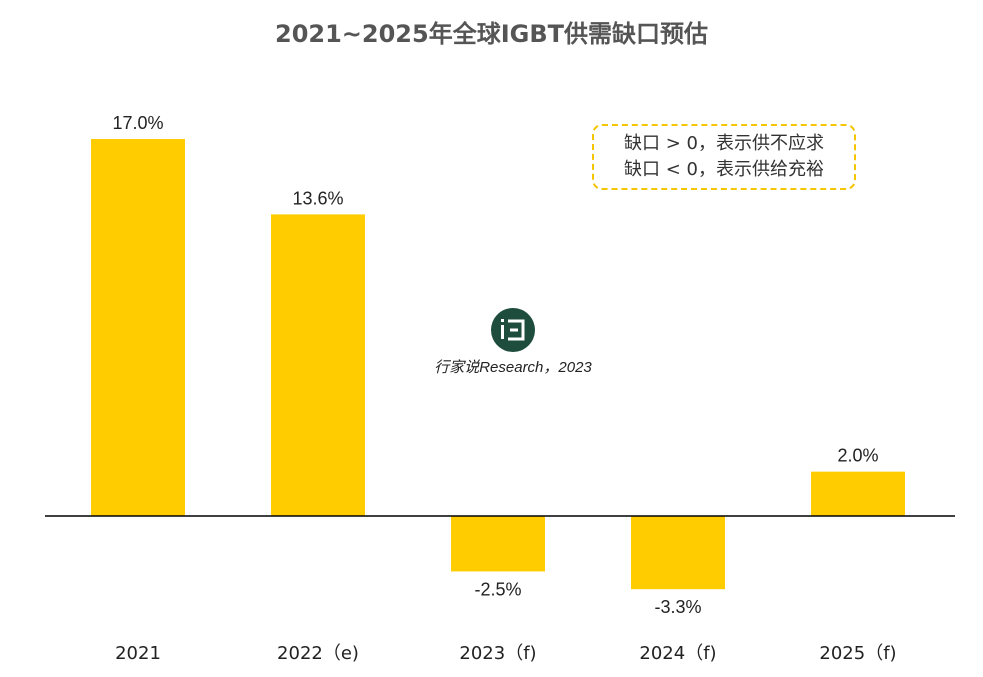  Describe the element at coordinates (858, 493) in the screenshot. I see `bar-2025（f)` at that location.